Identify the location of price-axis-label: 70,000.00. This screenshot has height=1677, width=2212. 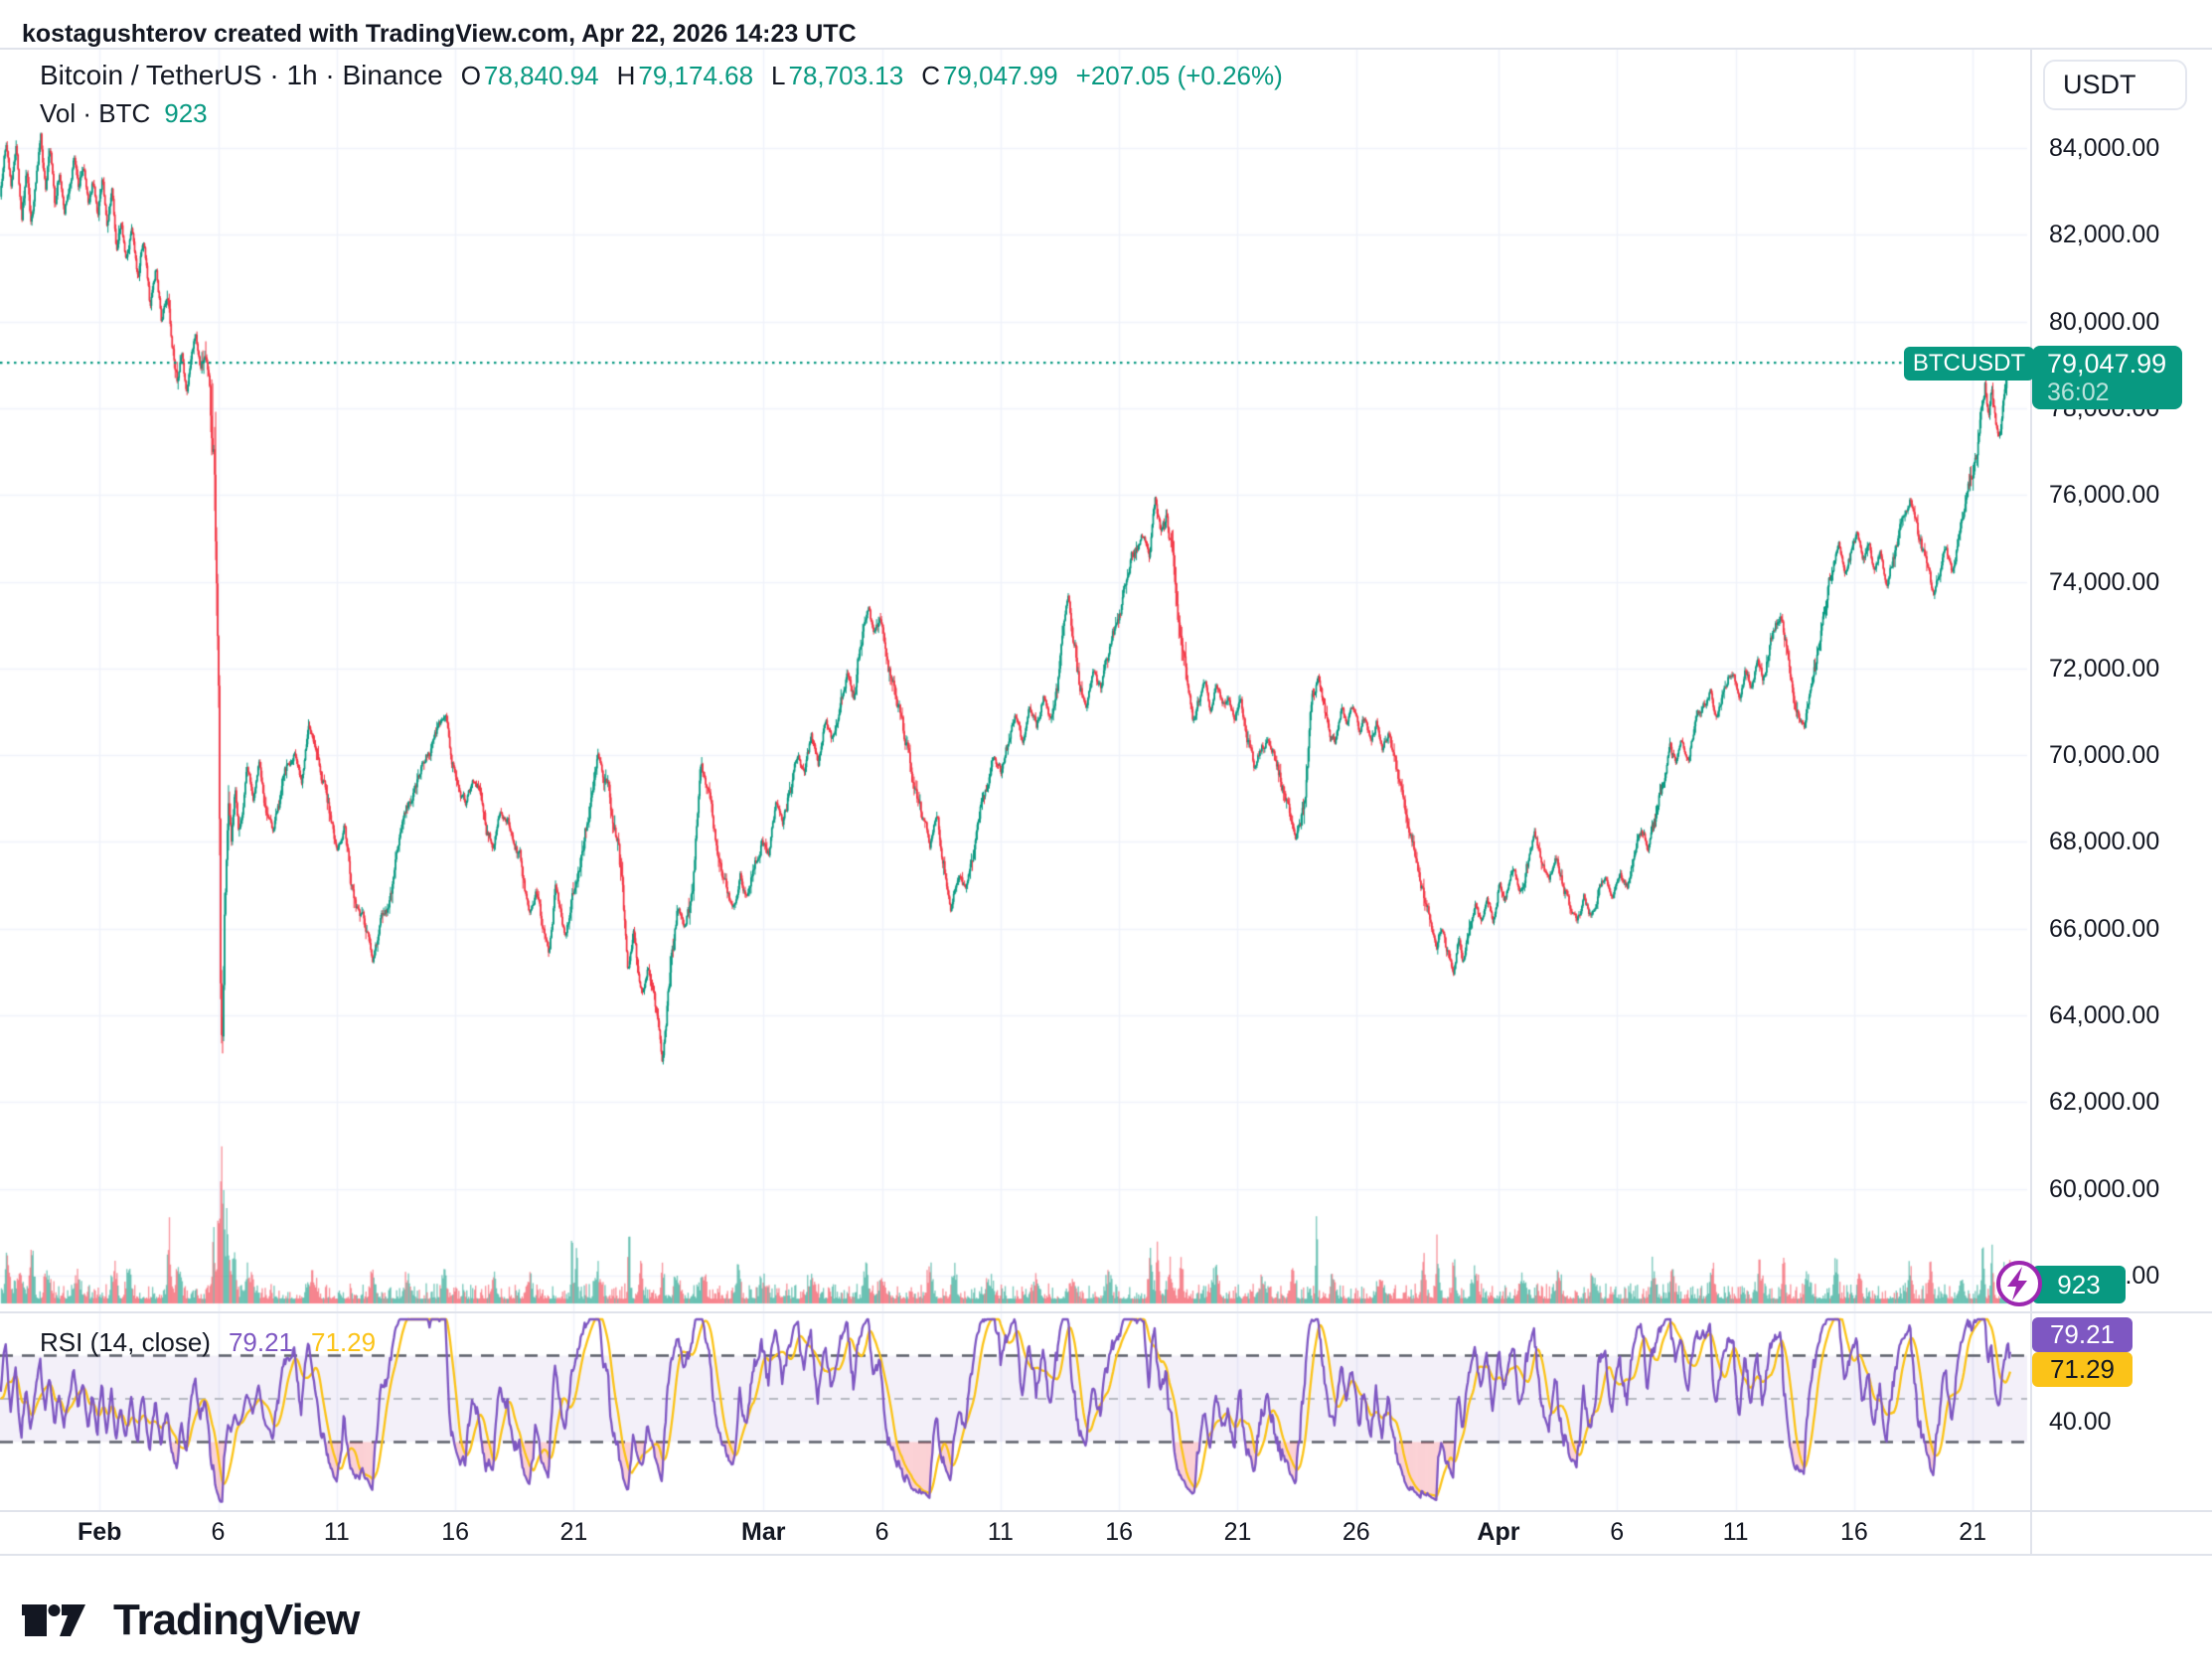
(2104, 756).